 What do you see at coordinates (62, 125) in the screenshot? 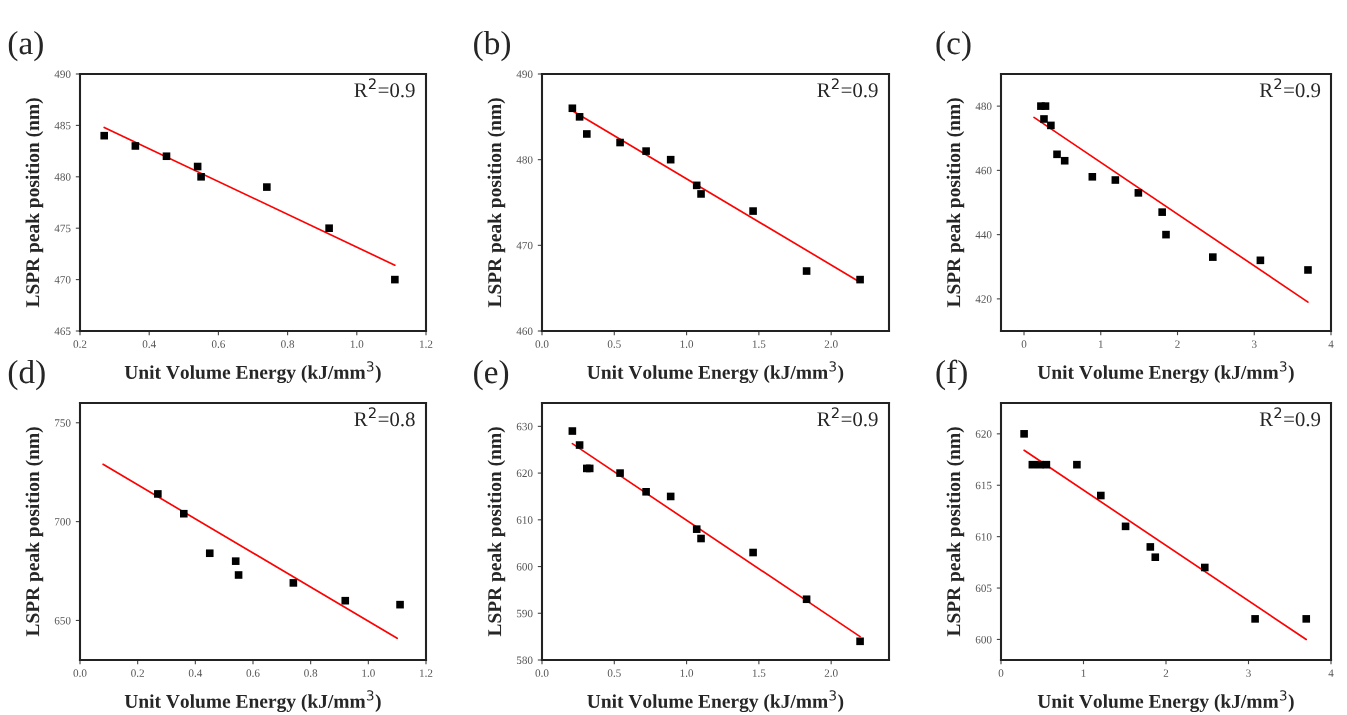
I see `y-tick-label: 485` at bounding box center [62, 125].